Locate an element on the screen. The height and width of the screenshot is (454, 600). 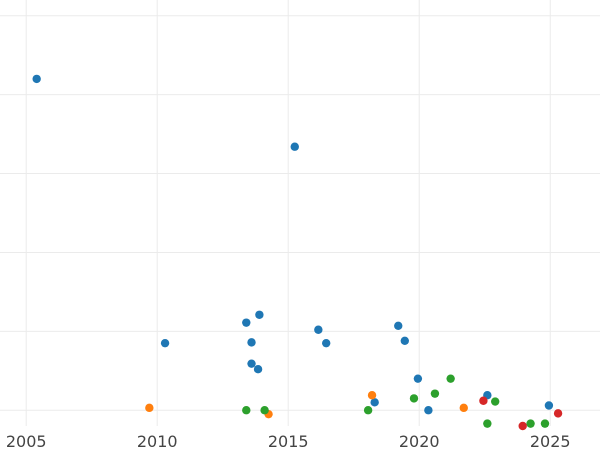
x-tick-label: 2020 is located at coordinates (419, 441).